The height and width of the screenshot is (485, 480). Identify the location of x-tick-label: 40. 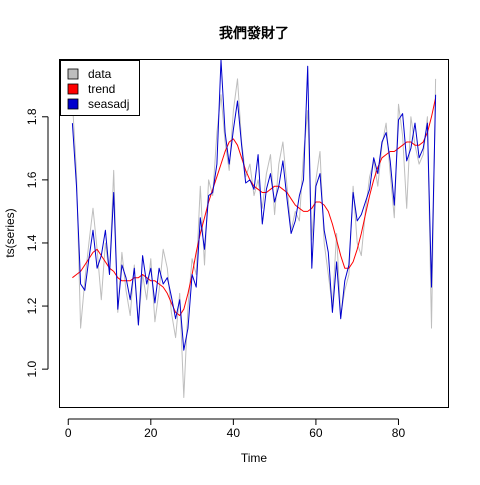
(234, 433).